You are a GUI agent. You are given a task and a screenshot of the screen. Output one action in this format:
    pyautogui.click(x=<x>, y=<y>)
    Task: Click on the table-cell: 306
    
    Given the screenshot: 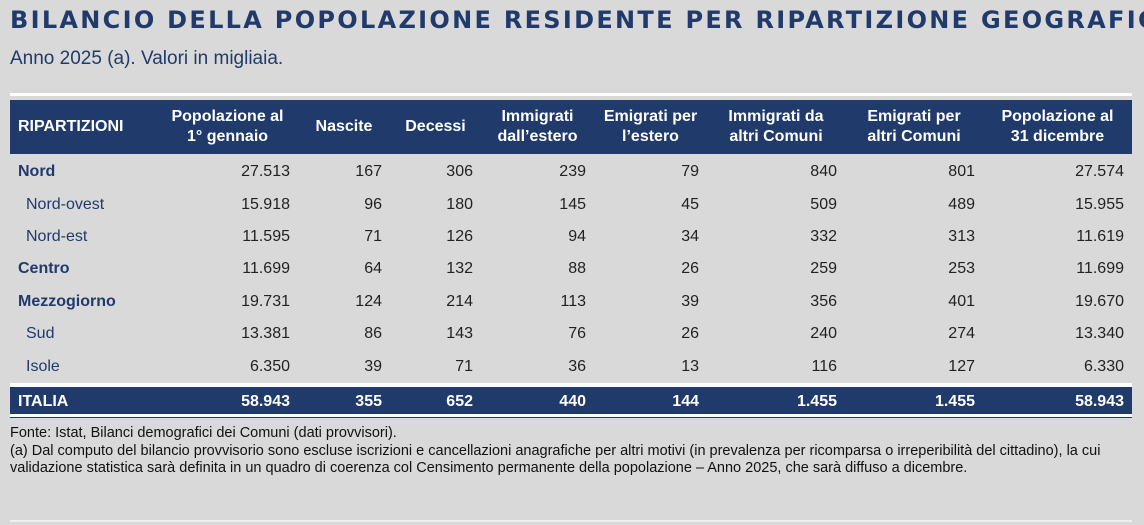 What is the action you would take?
    pyautogui.click(x=459, y=172)
    